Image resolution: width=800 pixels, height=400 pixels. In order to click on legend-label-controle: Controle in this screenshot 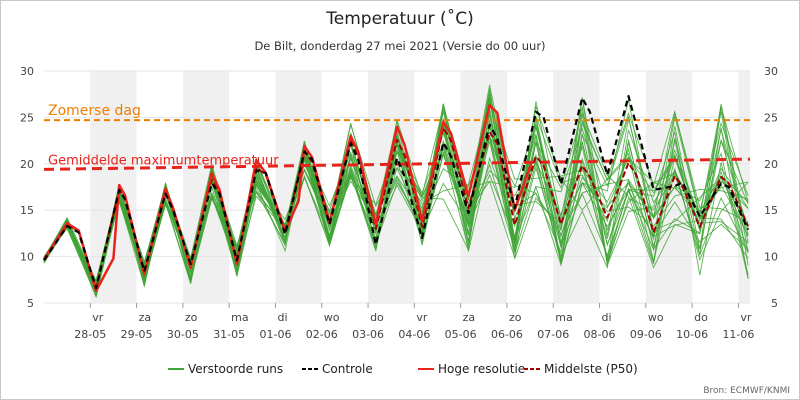, I will do `click(347, 369)`.